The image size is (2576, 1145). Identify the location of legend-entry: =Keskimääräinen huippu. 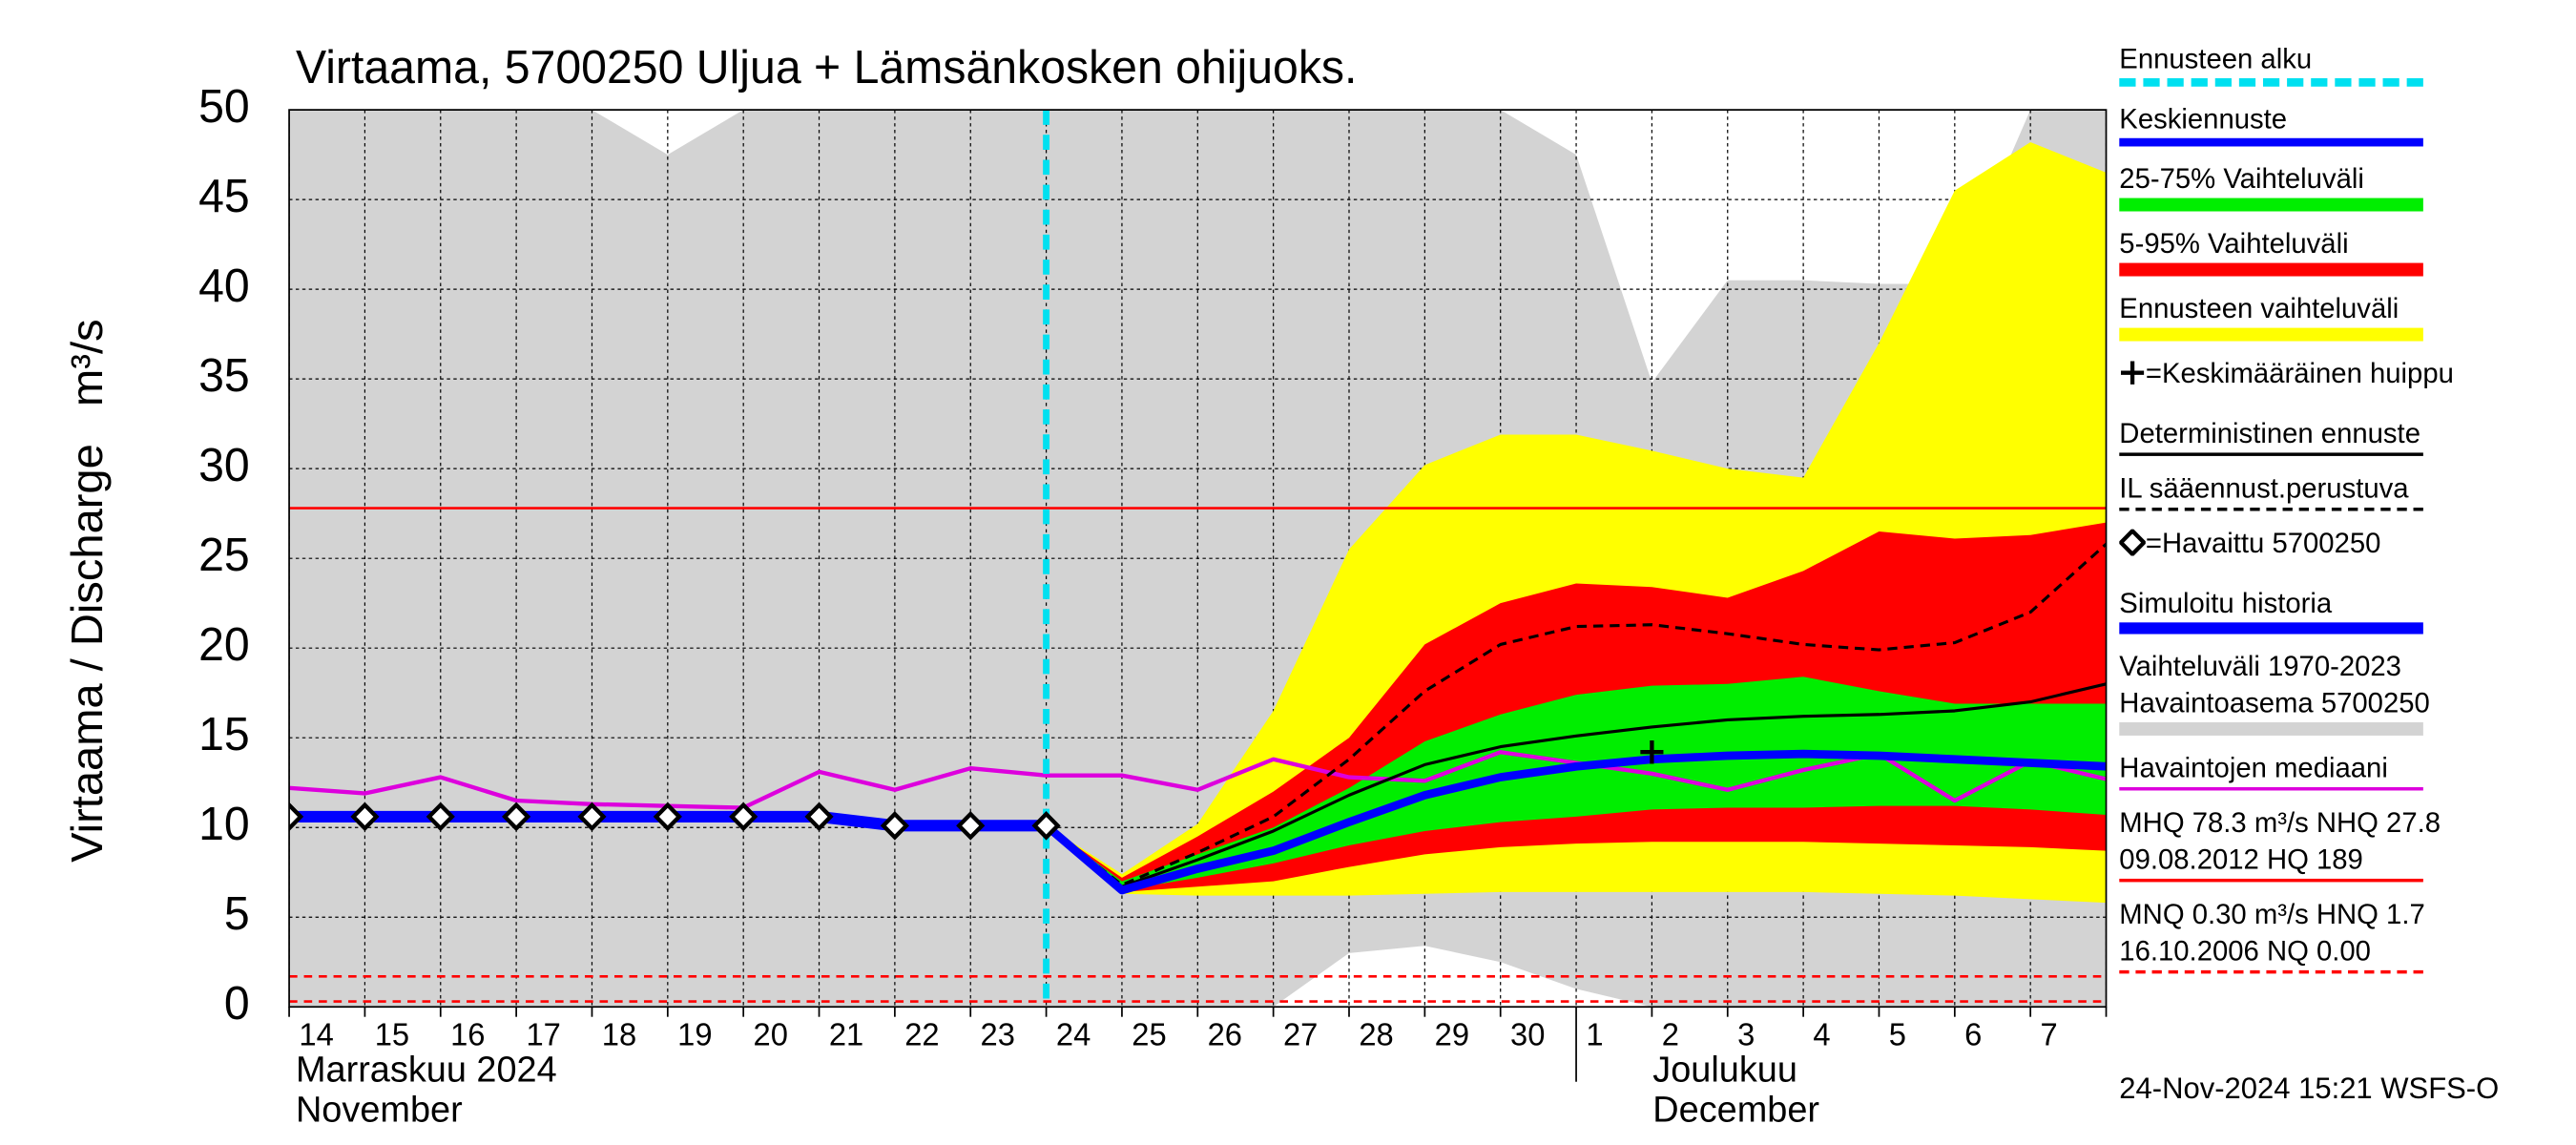
(2309, 374).